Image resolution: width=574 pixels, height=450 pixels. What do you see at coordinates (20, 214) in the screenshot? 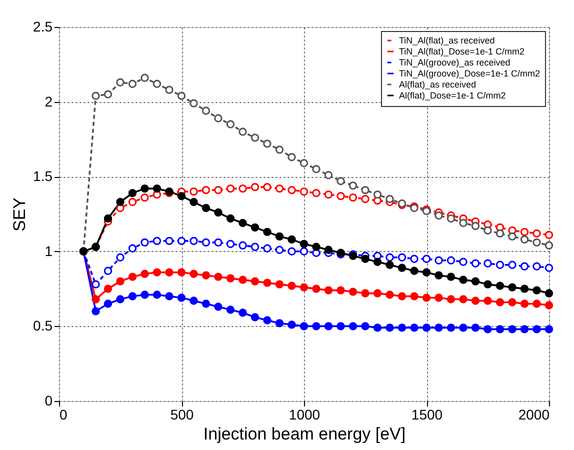
I see `y-axis-title: SEY` at bounding box center [20, 214].